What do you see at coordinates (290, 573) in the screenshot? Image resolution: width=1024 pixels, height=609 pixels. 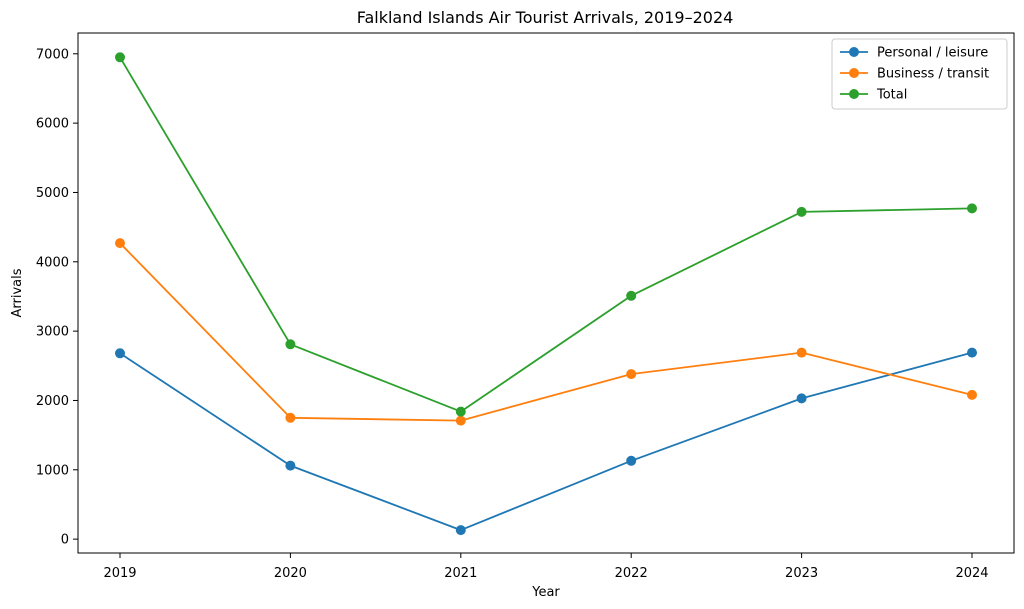 I see `x-tick-label: 2020` at bounding box center [290, 573].